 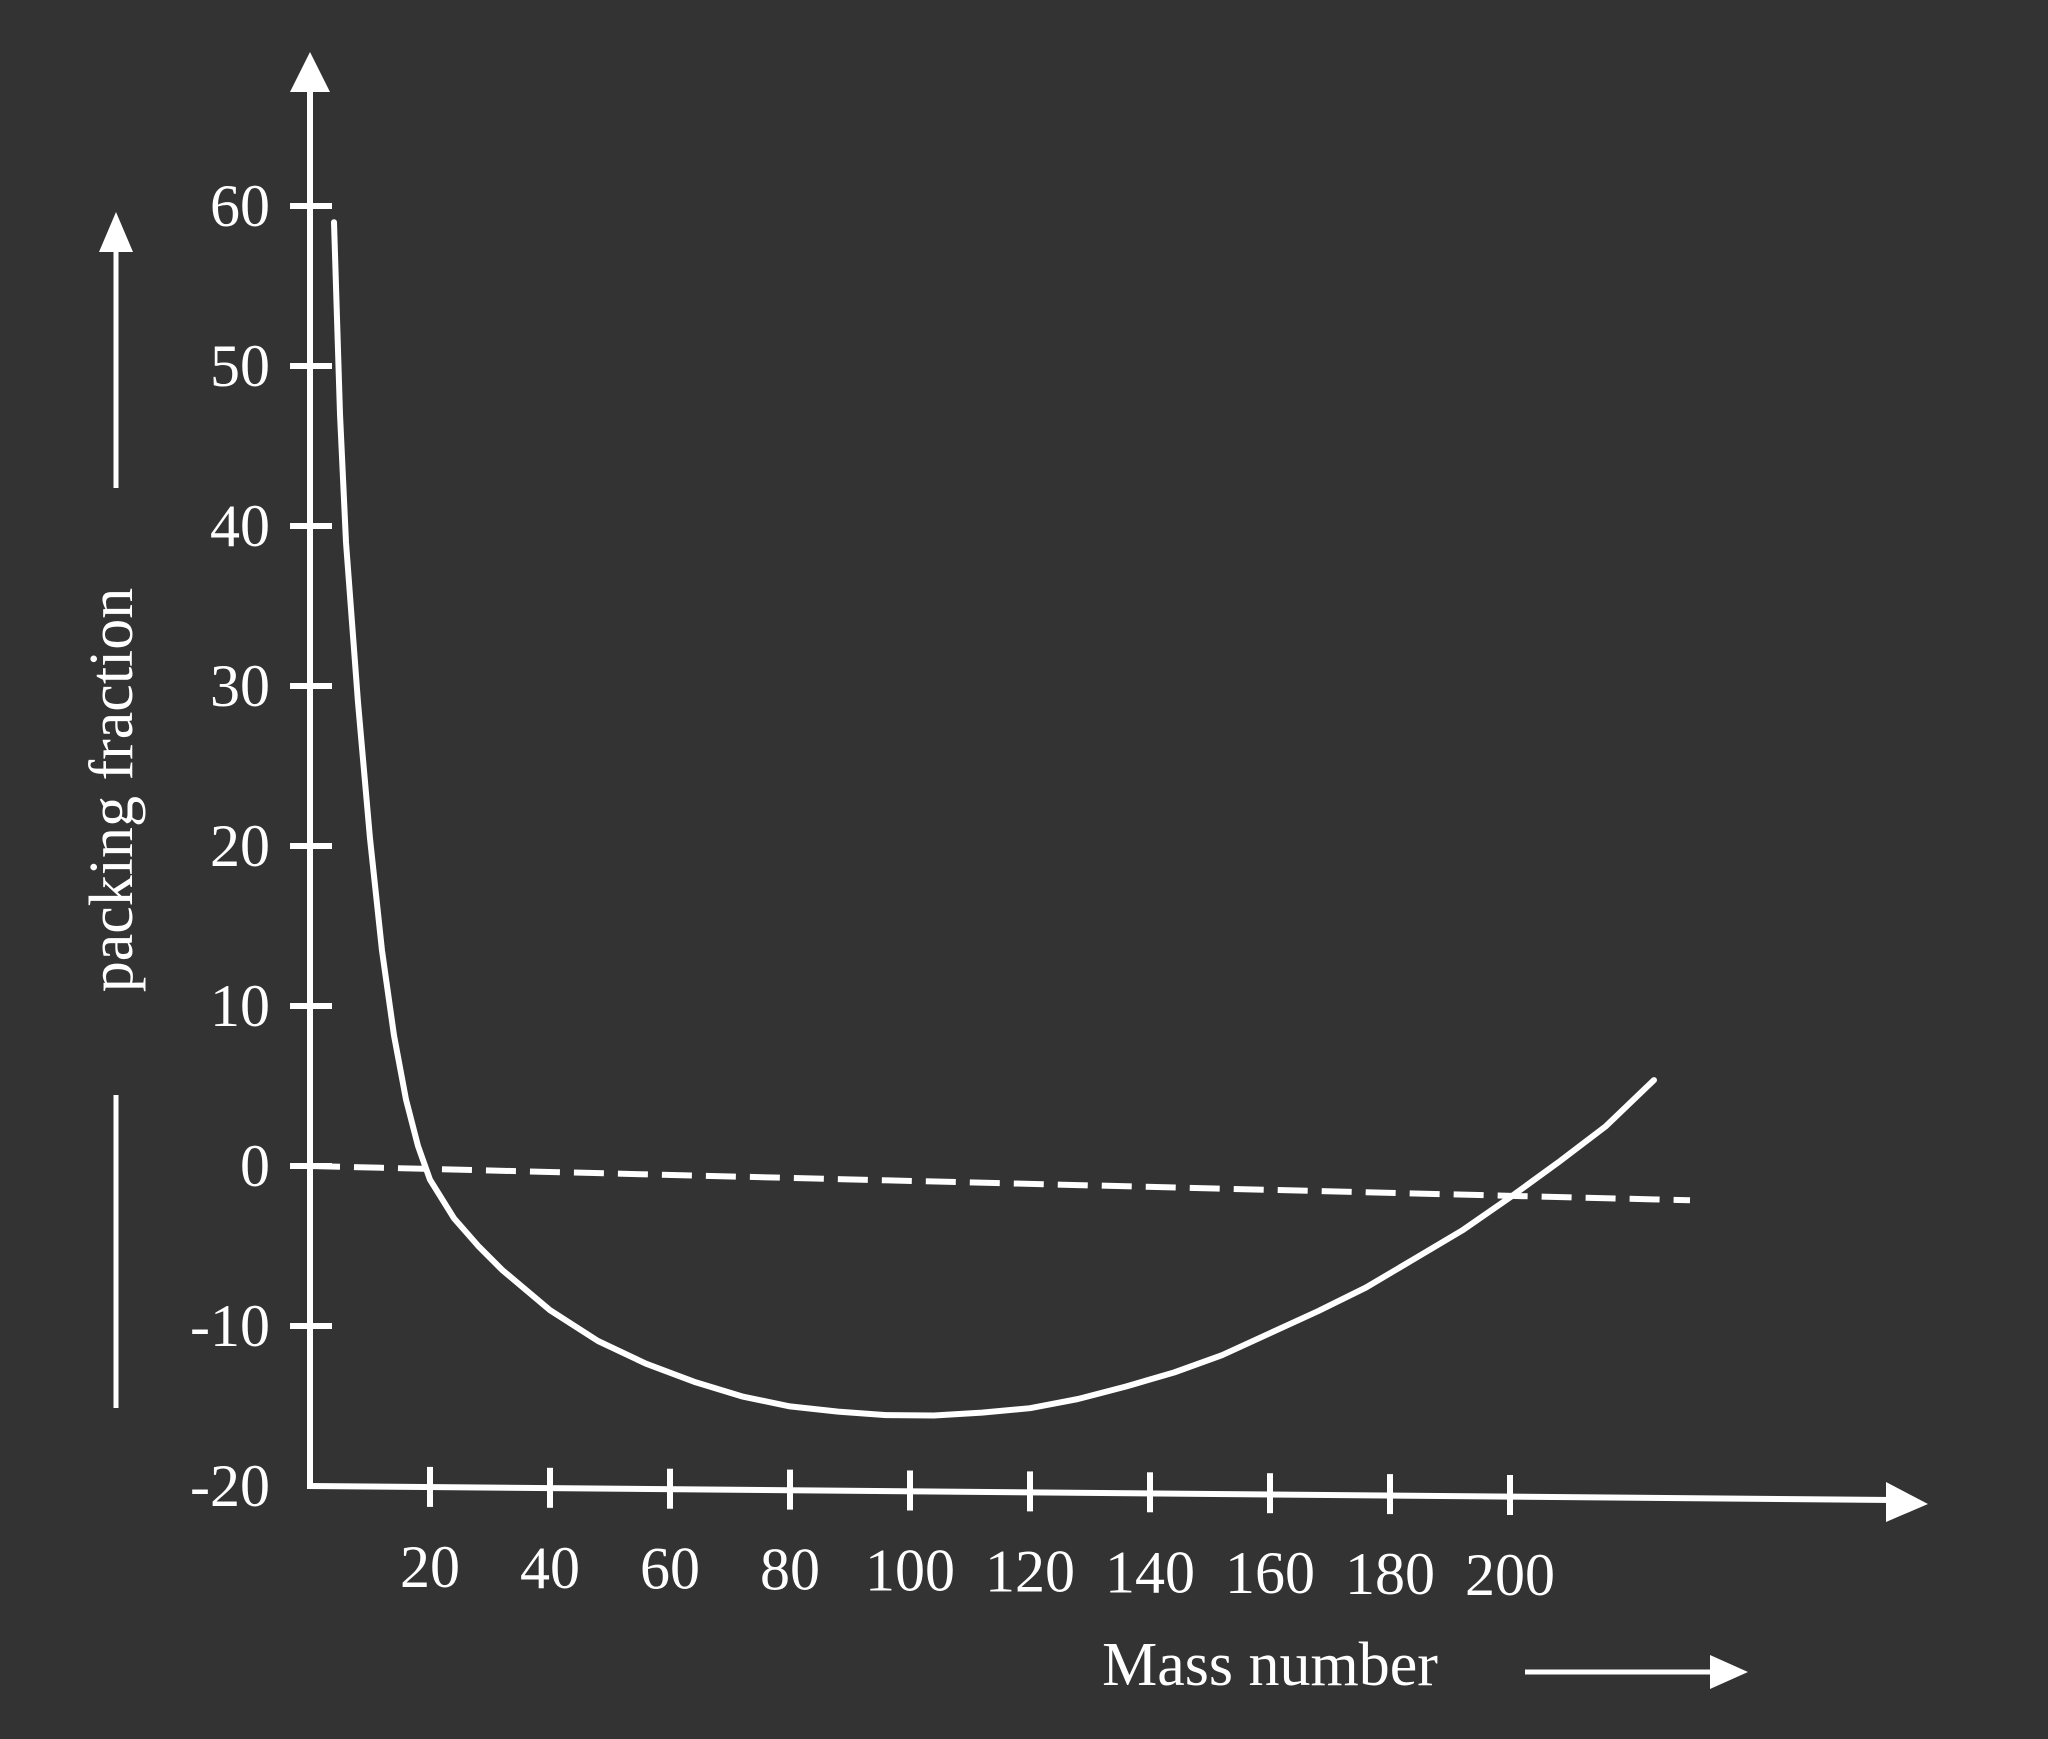 I want to click on x-tick-label: 120, so click(x=1030, y=1571).